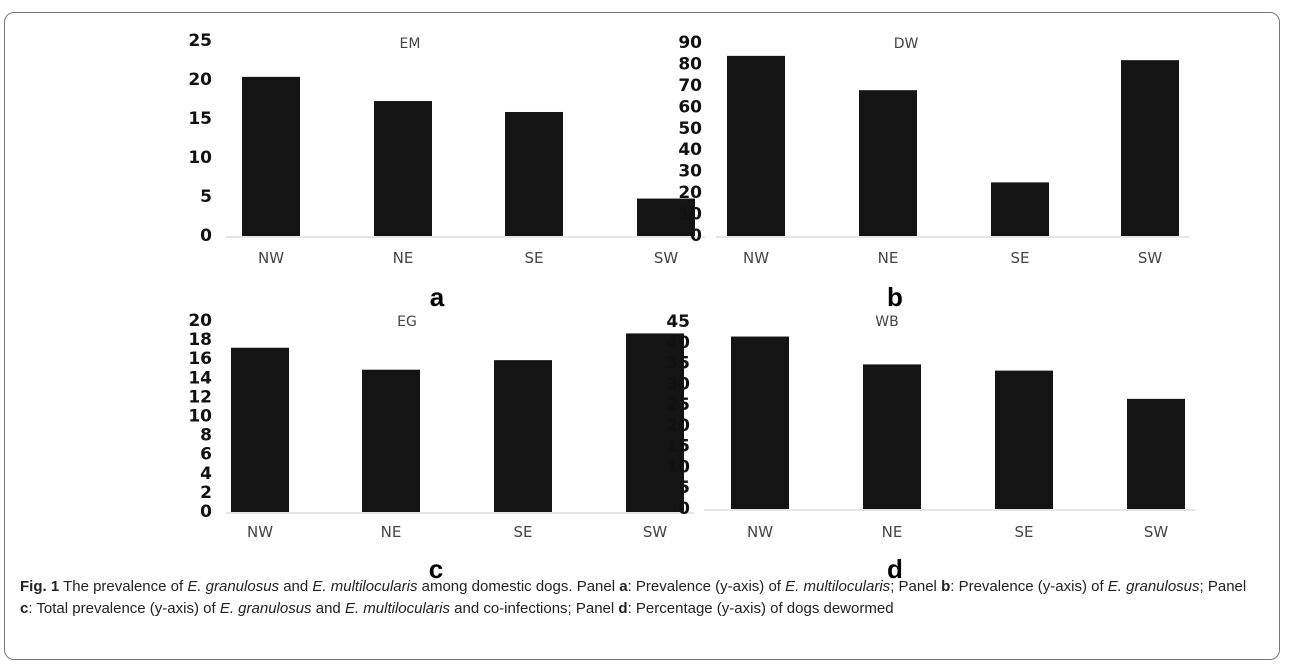 This screenshot has width=1290, height=668. I want to click on panel-label: c, so click(436, 567).